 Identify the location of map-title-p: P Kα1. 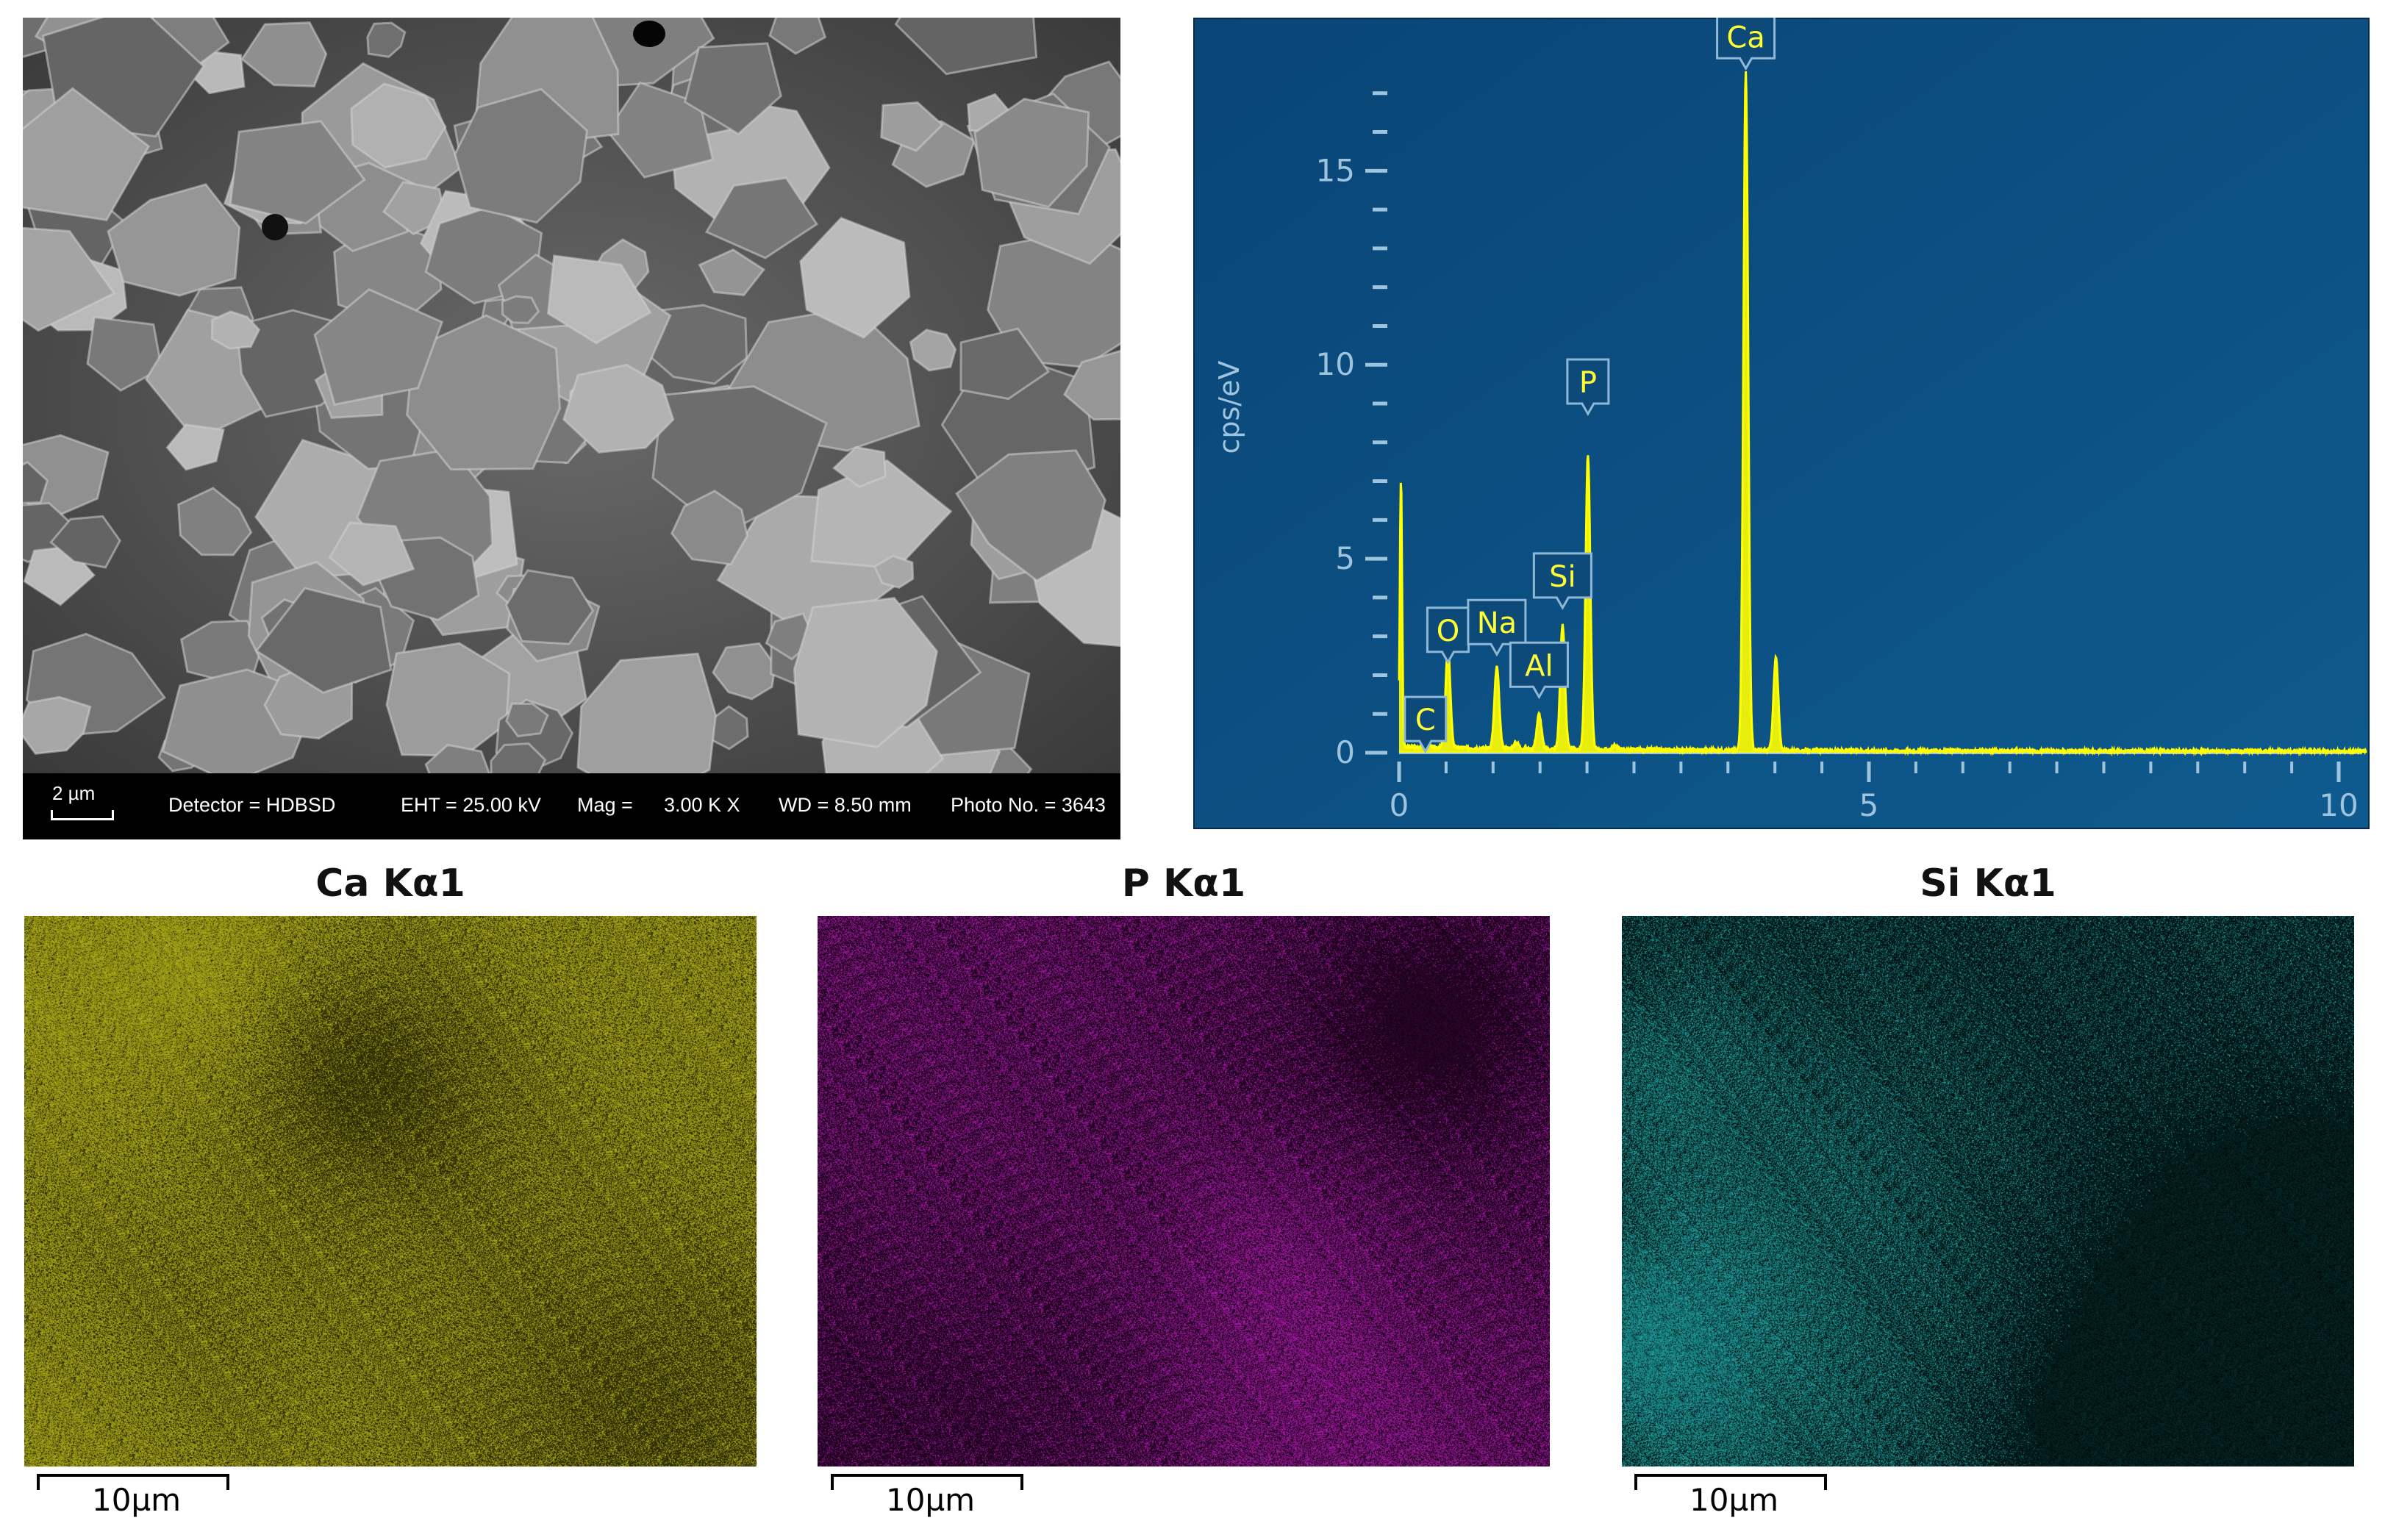
(1183, 884).